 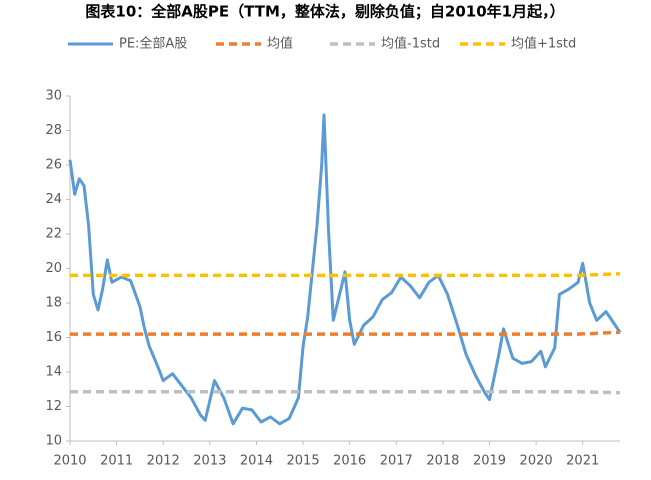 What do you see at coordinates (116, 461) in the screenshot?
I see `x-tick-label: 2011` at bounding box center [116, 461].